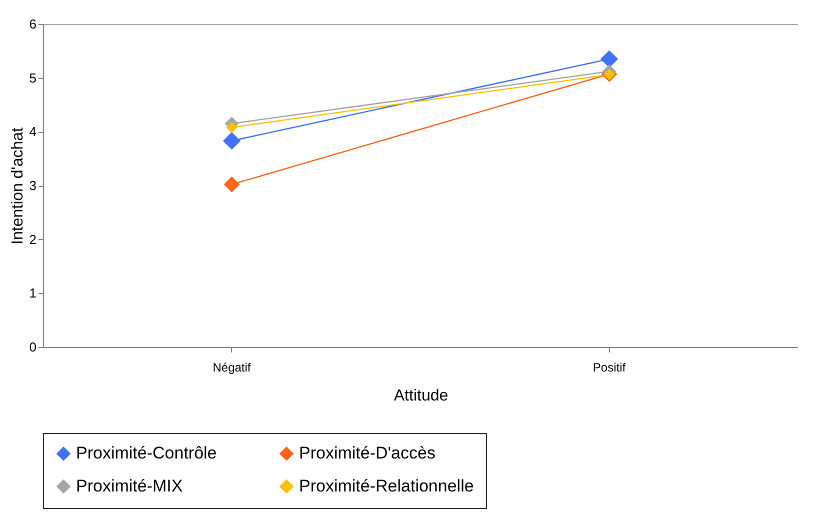 The width and height of the screenshot is (814, 522). I want to click on legend-label: Proximité-Relationnelle, so click(386, 486).